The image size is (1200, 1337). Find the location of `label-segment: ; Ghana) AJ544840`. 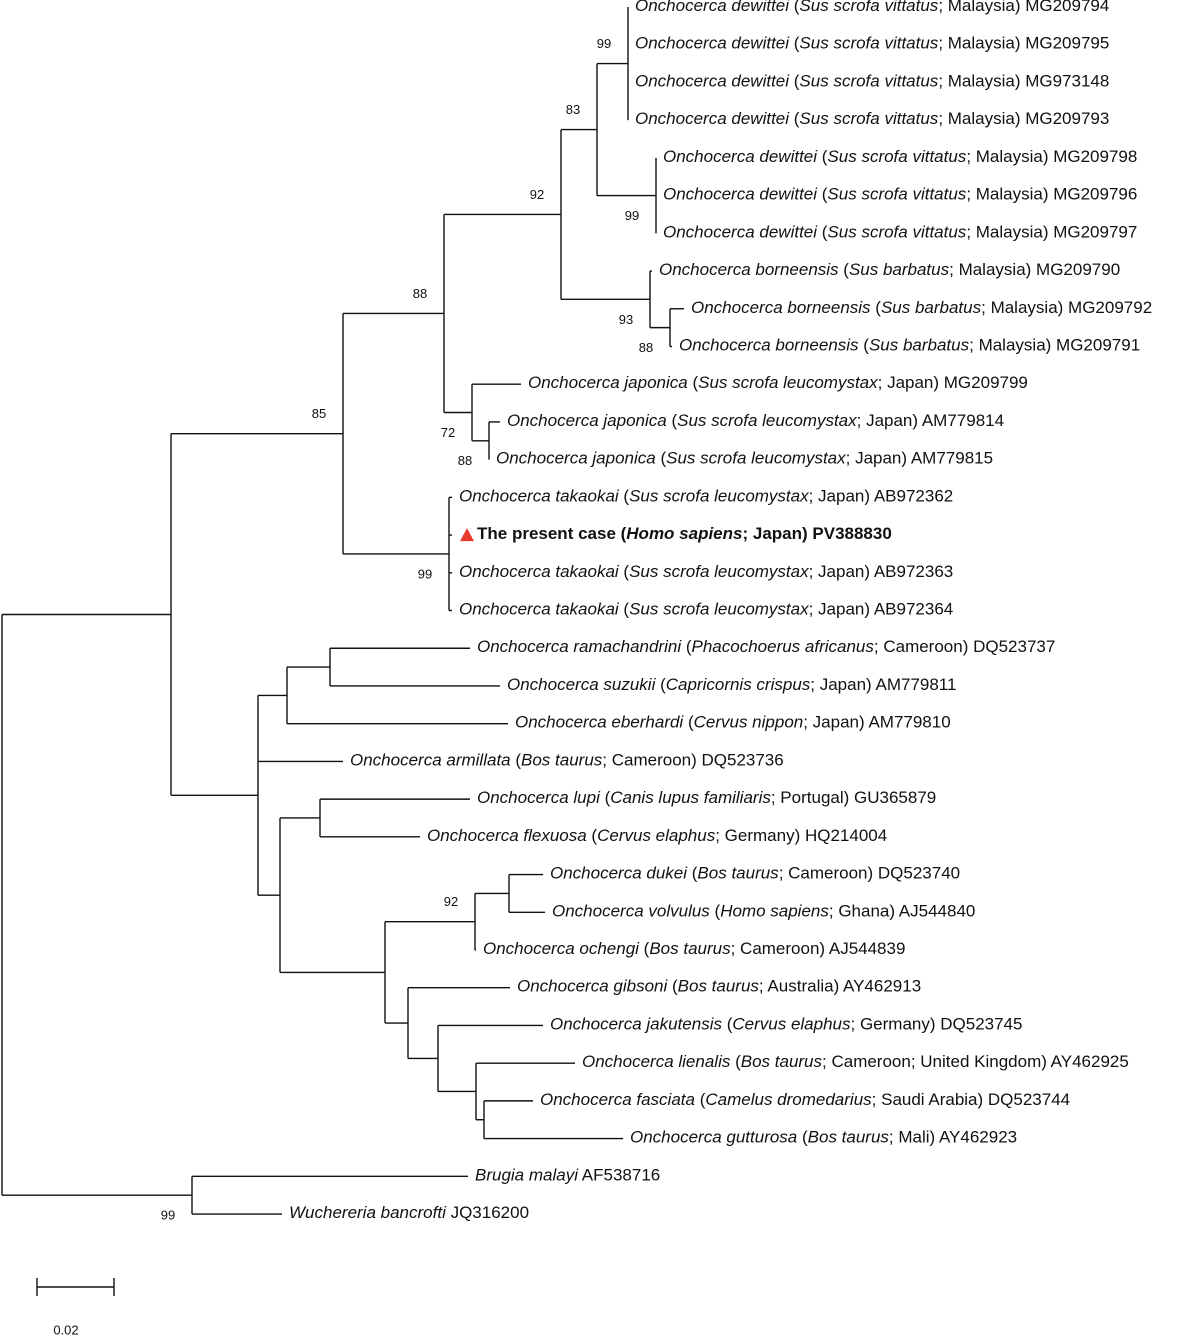

label-segment: ; Ghana) AJ544840 is located at coordinates (902, 911).